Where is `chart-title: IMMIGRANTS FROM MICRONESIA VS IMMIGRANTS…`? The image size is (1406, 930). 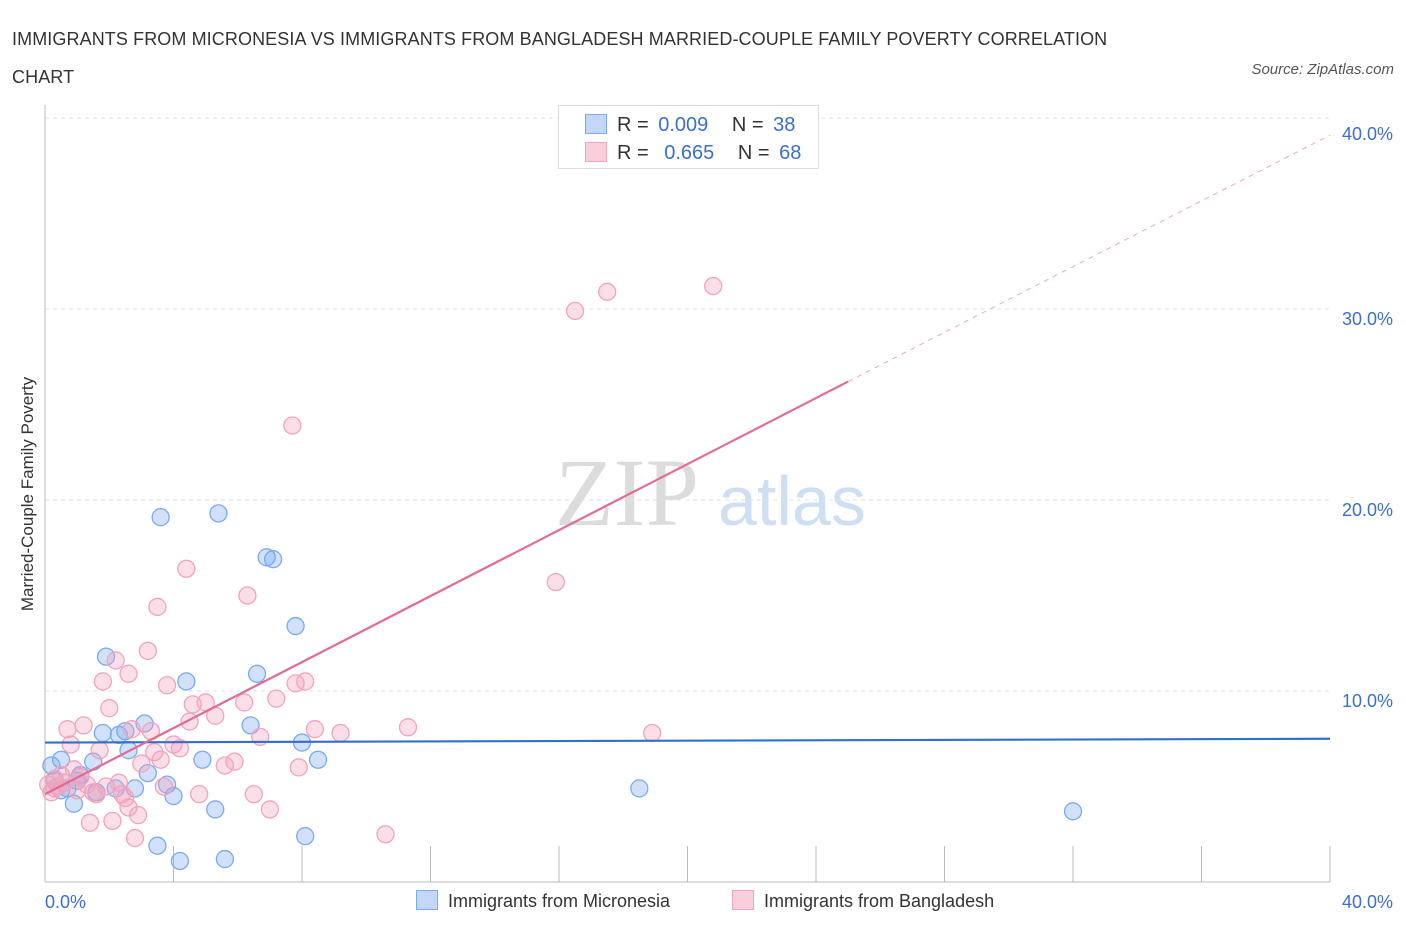
chart-title: IMMIGRANTS FROM MICRONESIA VS IMMIGRANTS… is located at coordinates (560, 58).